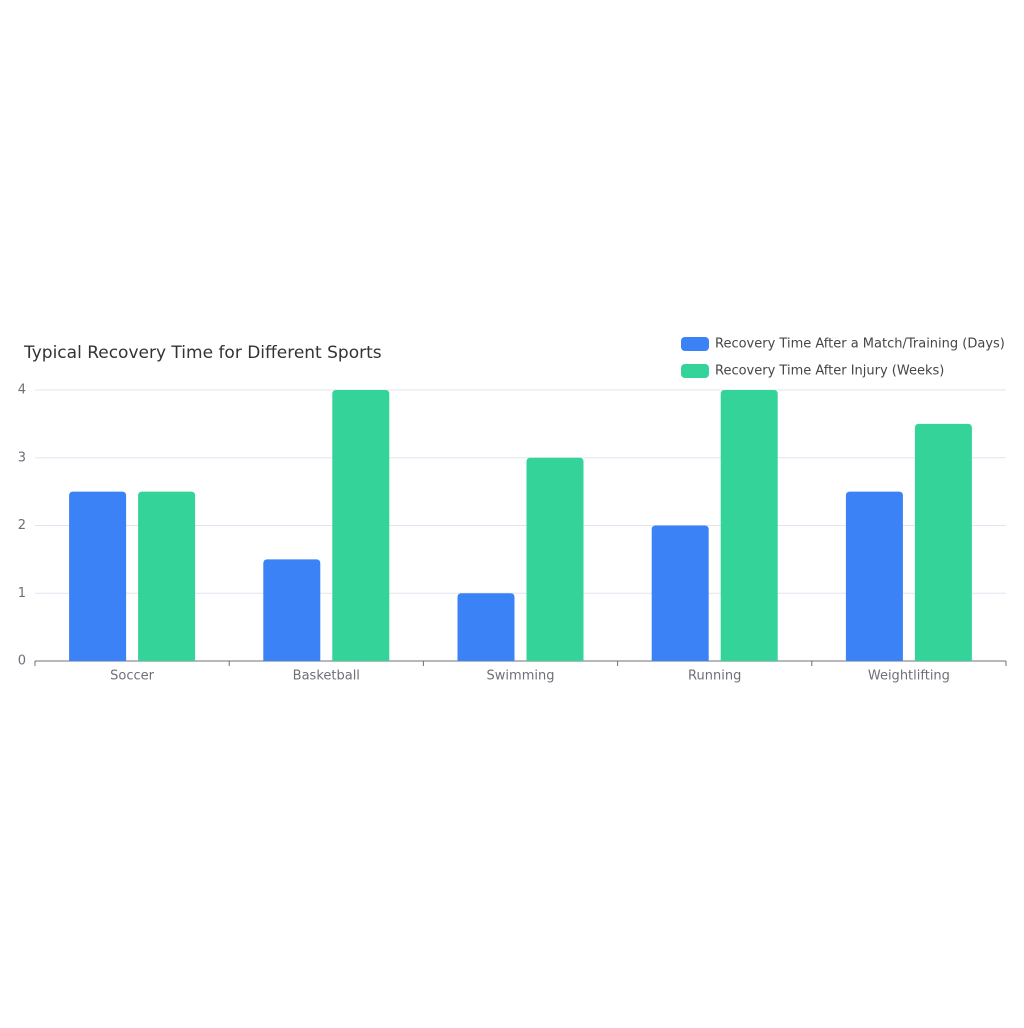 This screenshot has width=1024, height=1028. I want to click on x-tick-label: Soccer, so click(132, 676).